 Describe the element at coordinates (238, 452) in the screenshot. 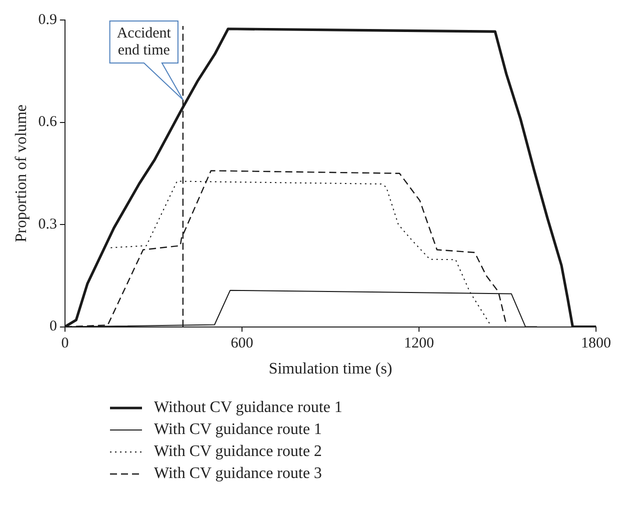

I see `legend-label: With CV guidance route 2` at that location.